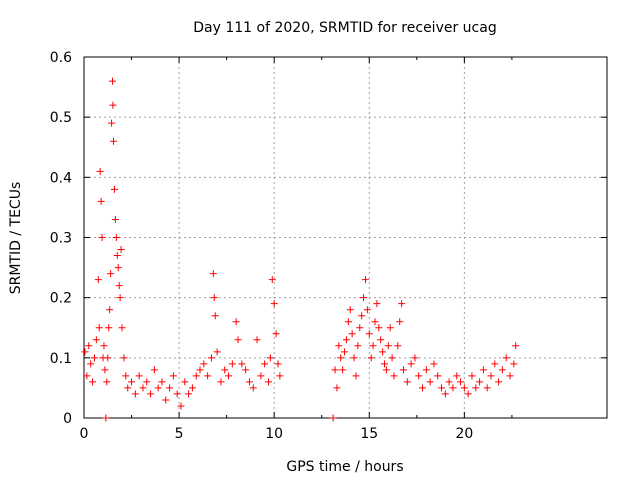 This screenshot has width=640, height=480. What do you see at coordinates (16, 238) in the screenshot?
I see `y-axis-label: SRMTID / TECUs` at bounding box center [16, 238].